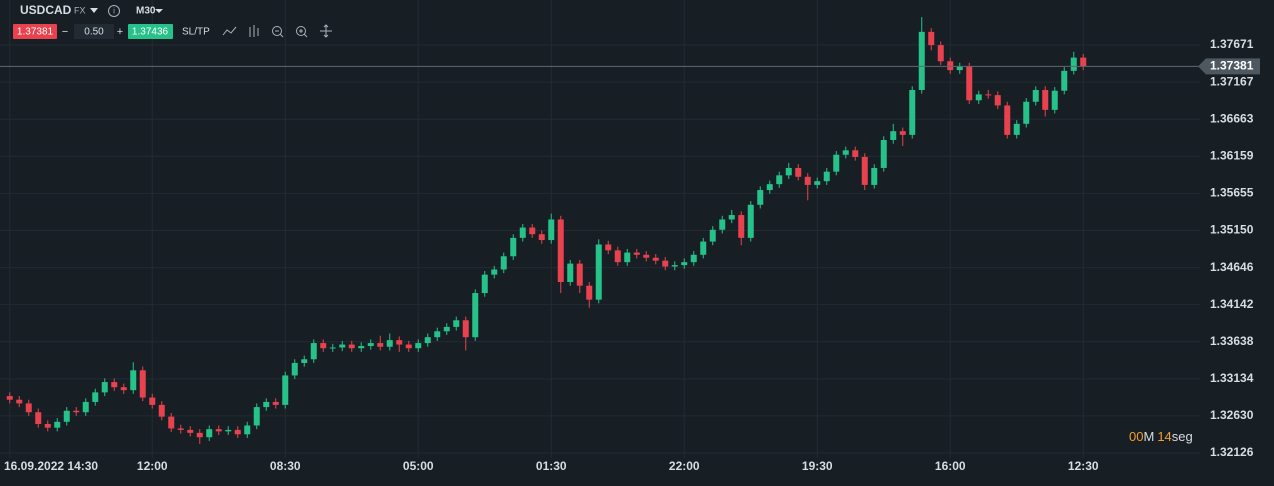  What do you see at coordinates (65, 32) in the screenshot?
I see `minus: −` at bounding box center [65, 32].